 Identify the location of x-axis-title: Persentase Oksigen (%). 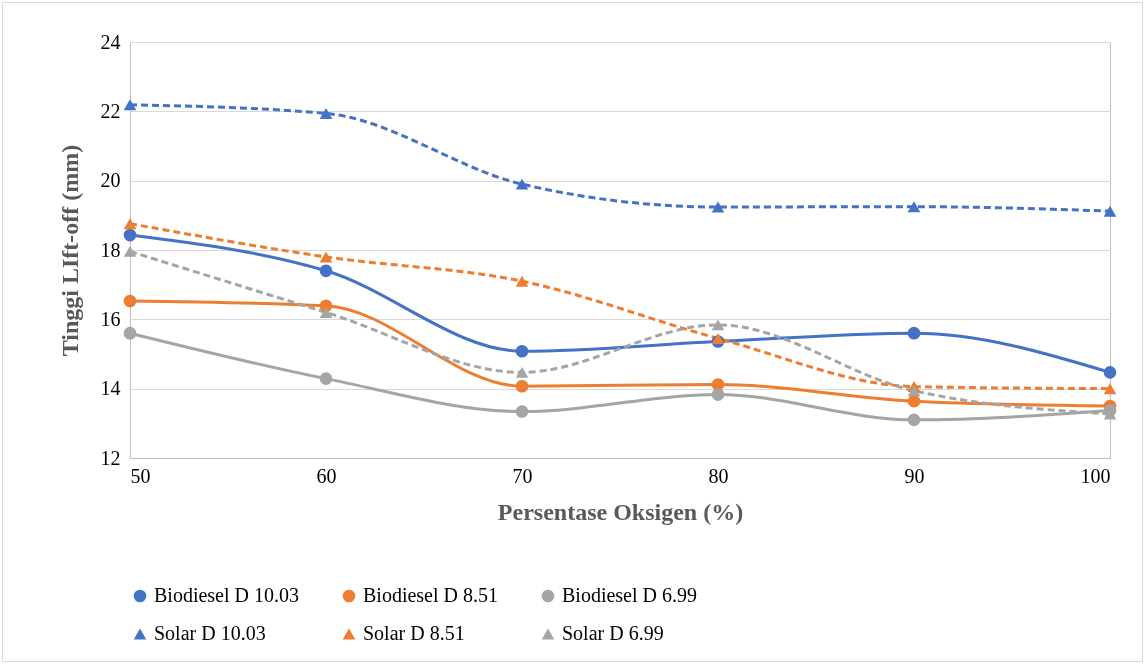
(620, 511).